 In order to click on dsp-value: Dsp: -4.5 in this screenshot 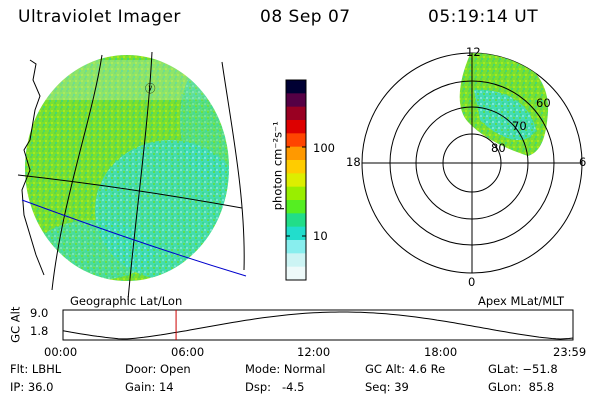, I will do `click(275, 387)`.